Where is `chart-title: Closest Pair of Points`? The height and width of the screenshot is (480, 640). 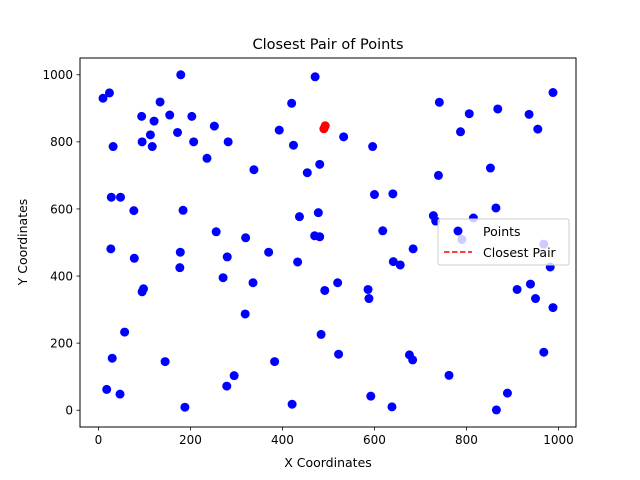
chart-title: Closest Pair of Points is located at coordinates (327, 45).